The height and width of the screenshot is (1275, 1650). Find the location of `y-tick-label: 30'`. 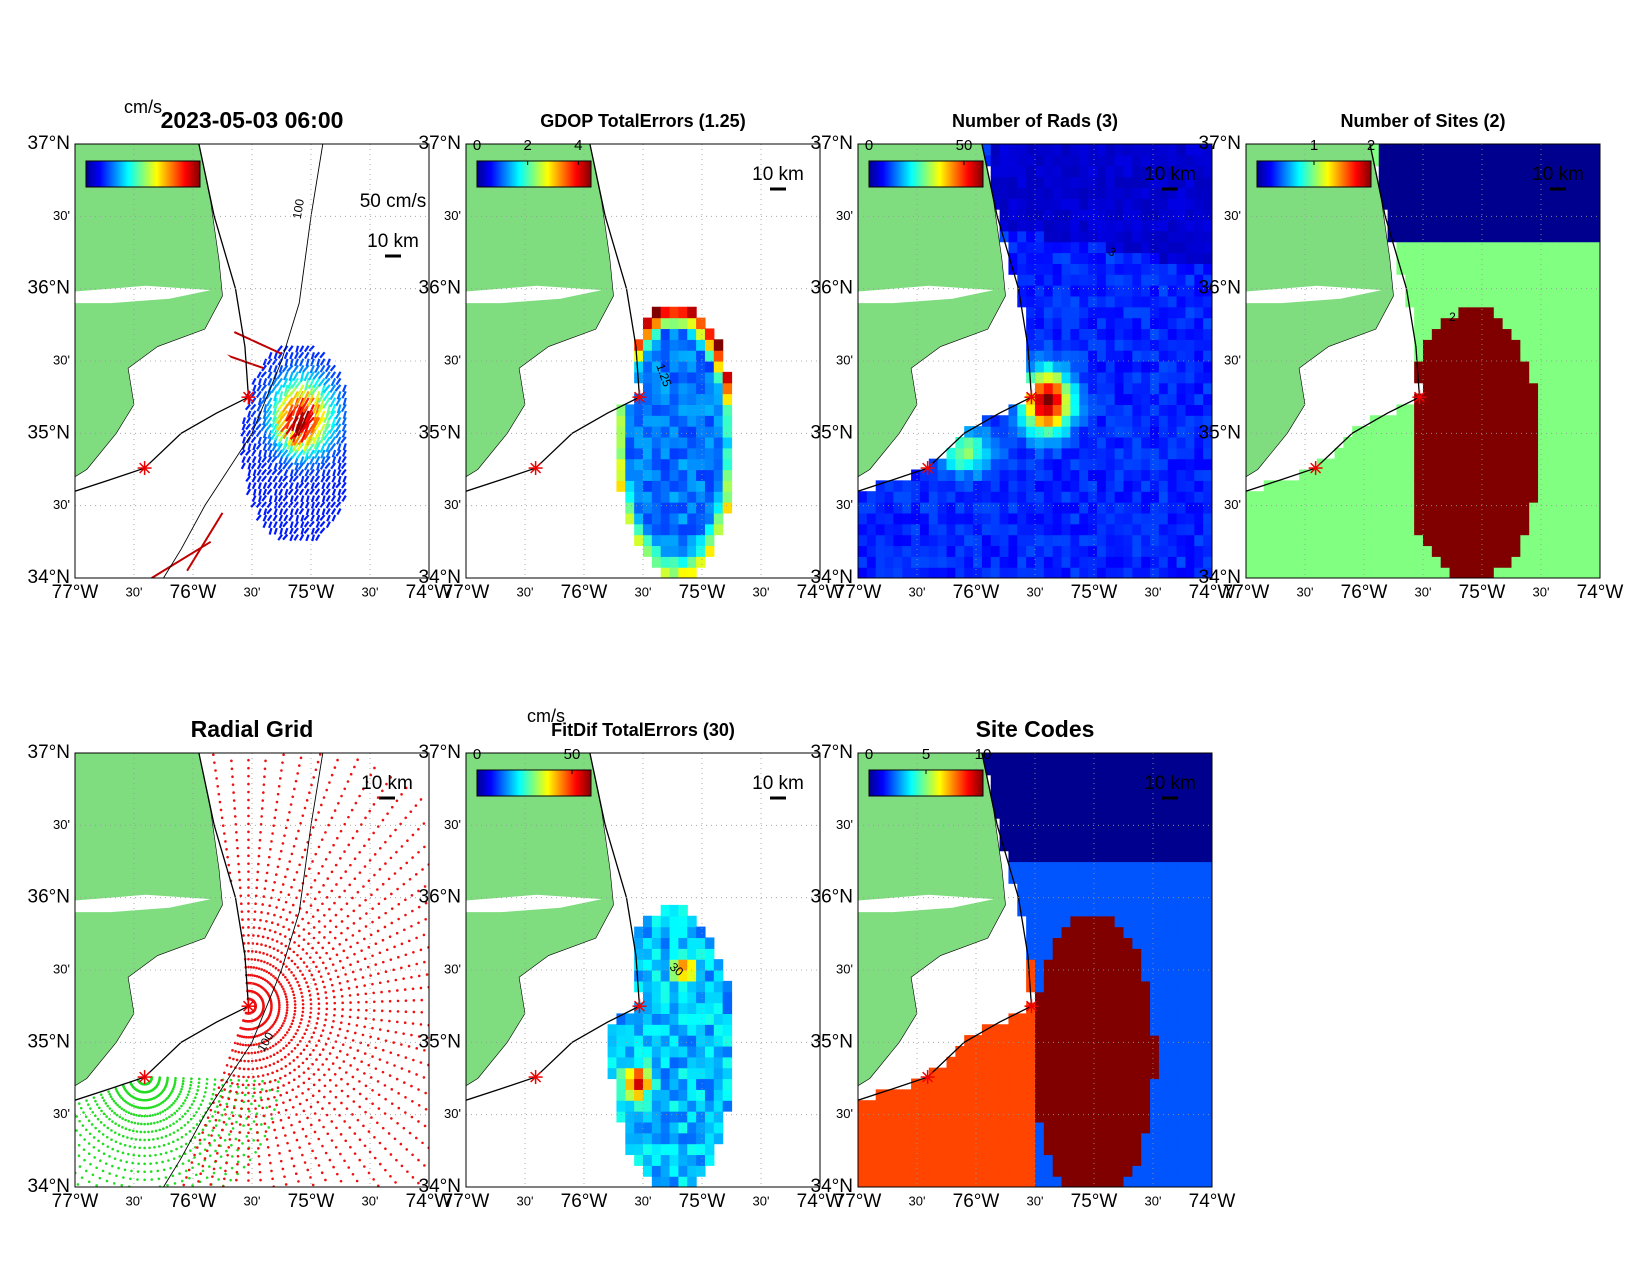

y-tick-label: 30' is located at coordinates (844, 215).